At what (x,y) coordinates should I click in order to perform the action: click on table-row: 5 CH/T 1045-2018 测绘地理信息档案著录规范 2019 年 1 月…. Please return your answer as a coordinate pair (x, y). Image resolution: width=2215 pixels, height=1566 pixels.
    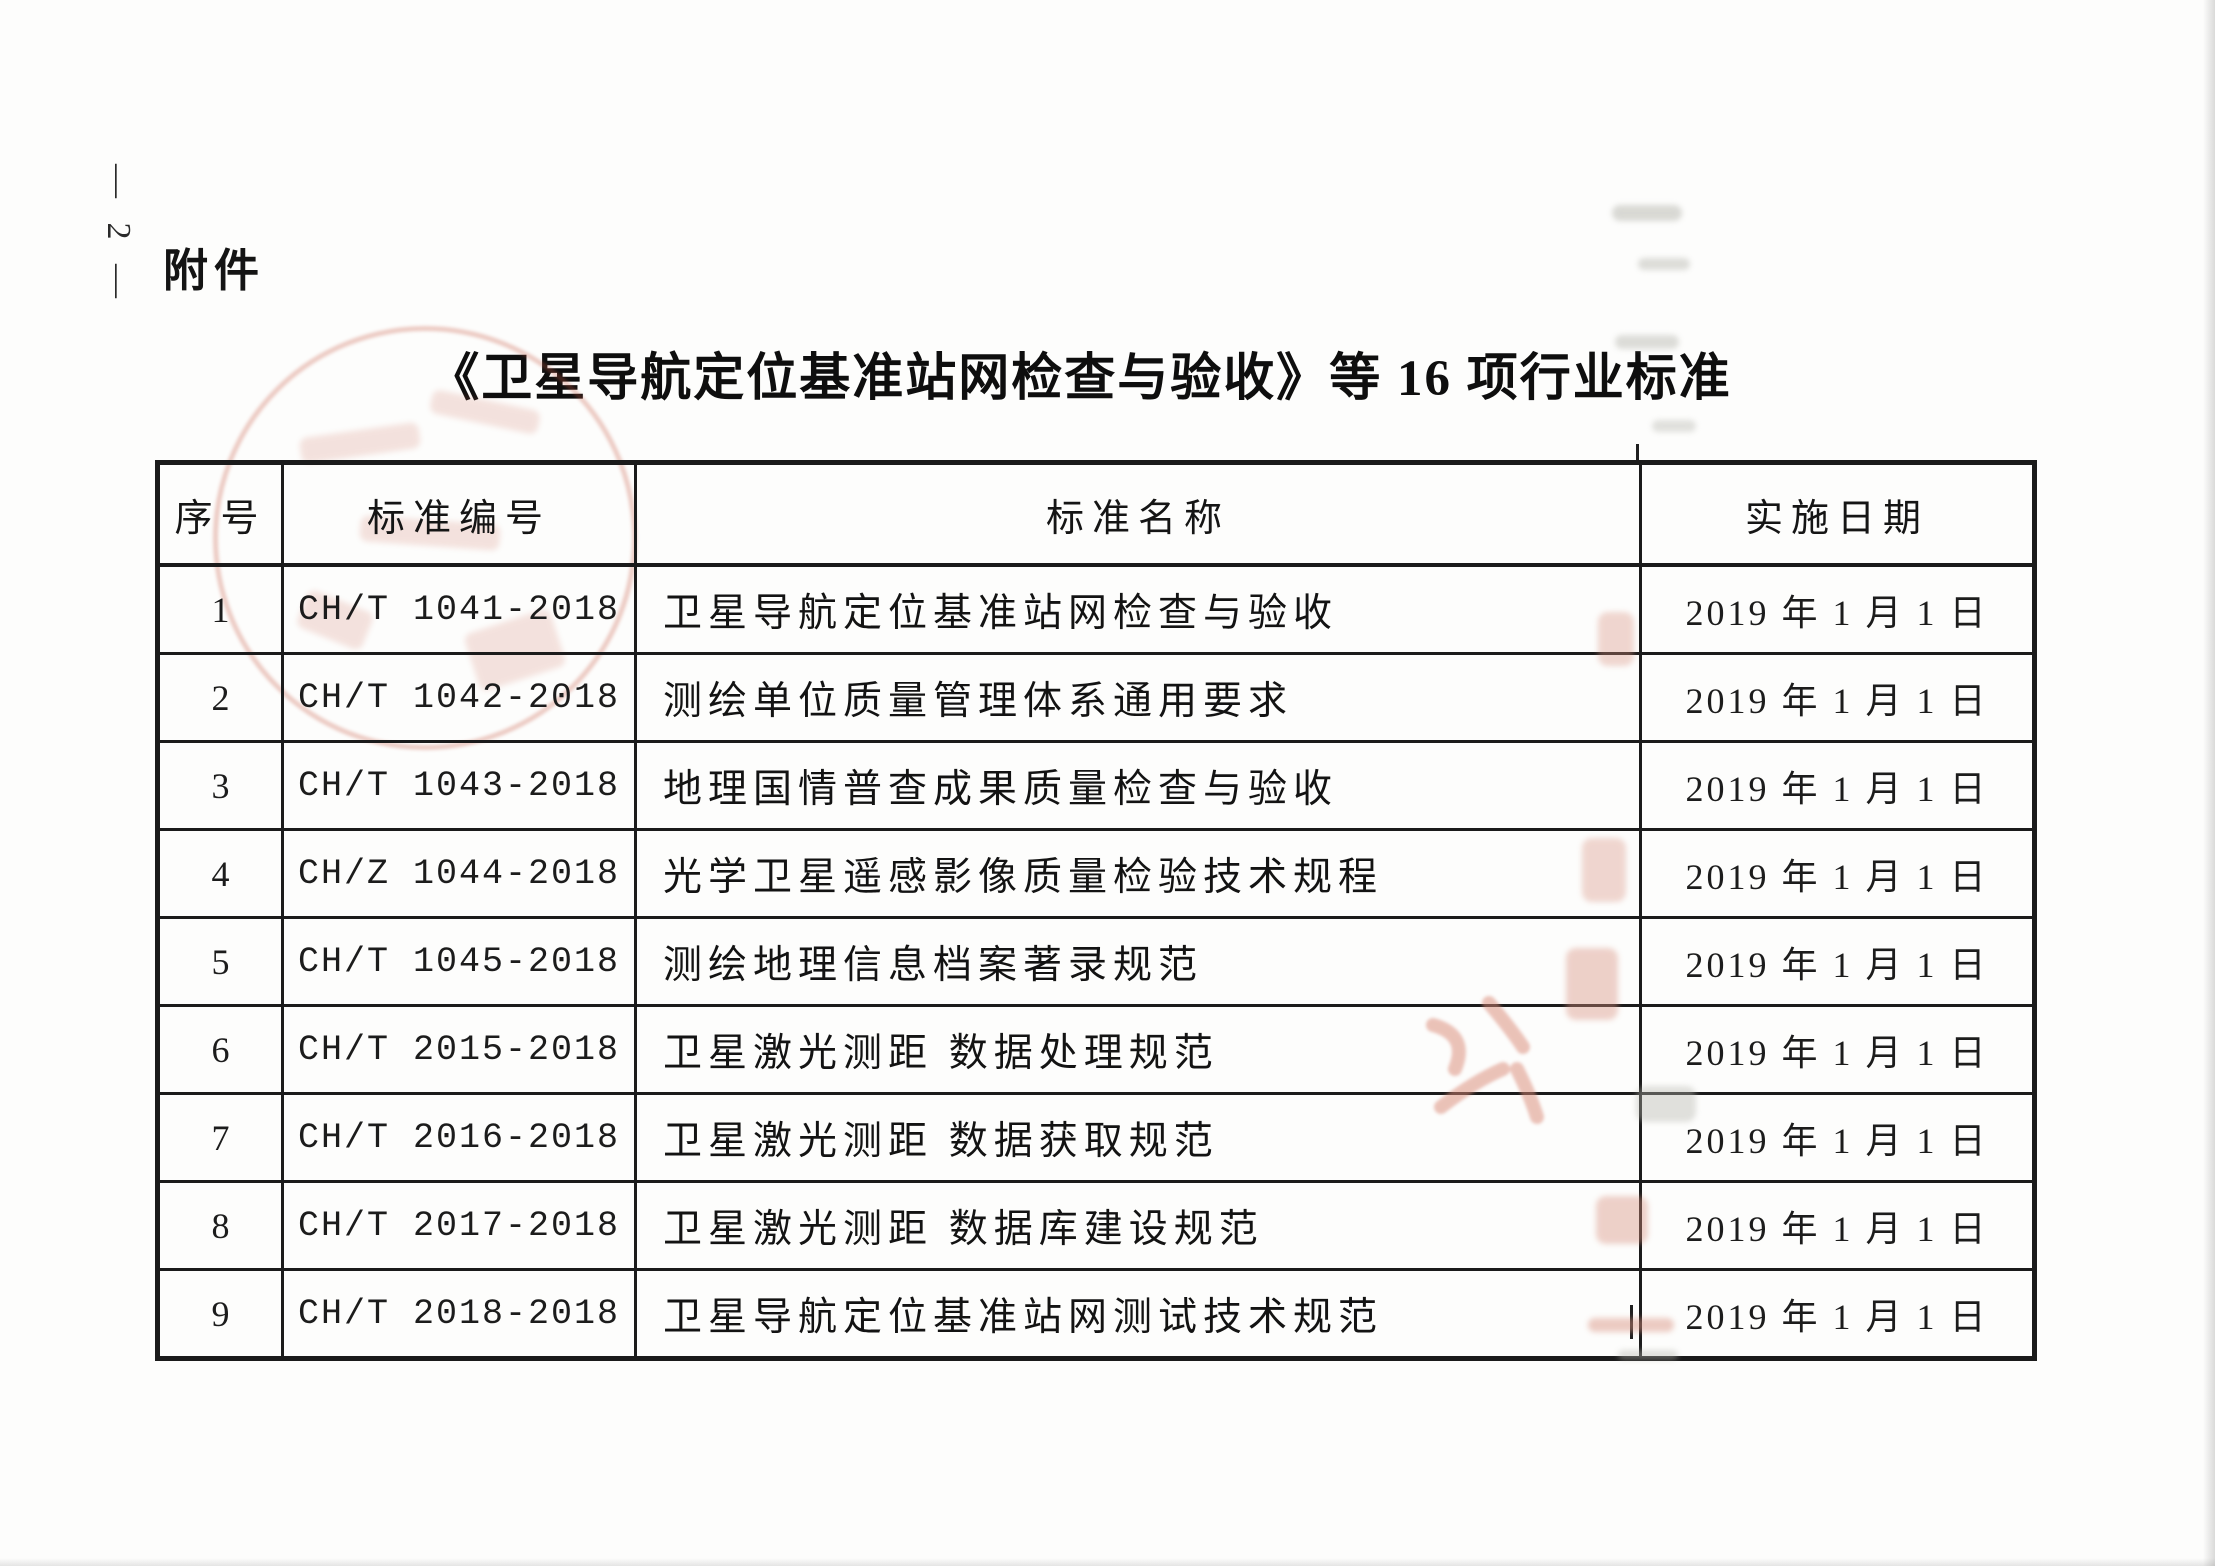
    Looking at the image, I should click on (1096, 961).